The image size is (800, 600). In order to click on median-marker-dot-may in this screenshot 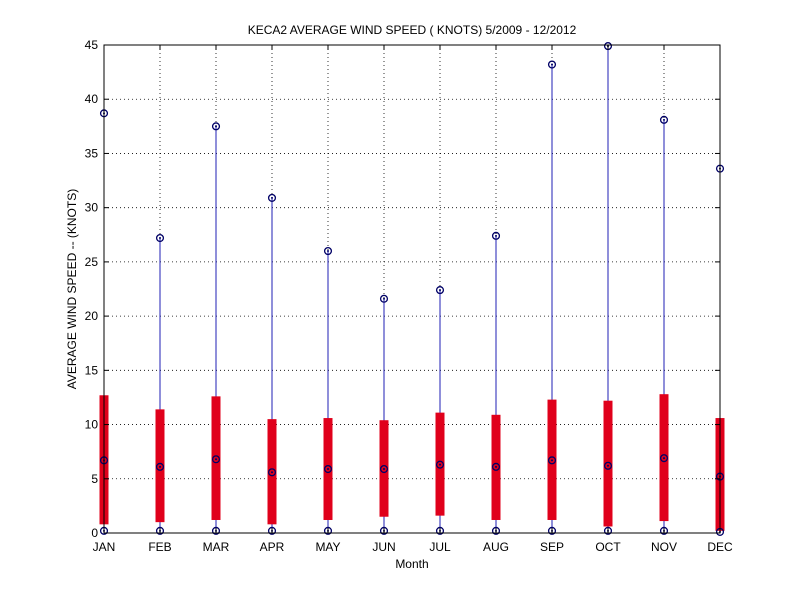, I will do `click(328, 469)`.